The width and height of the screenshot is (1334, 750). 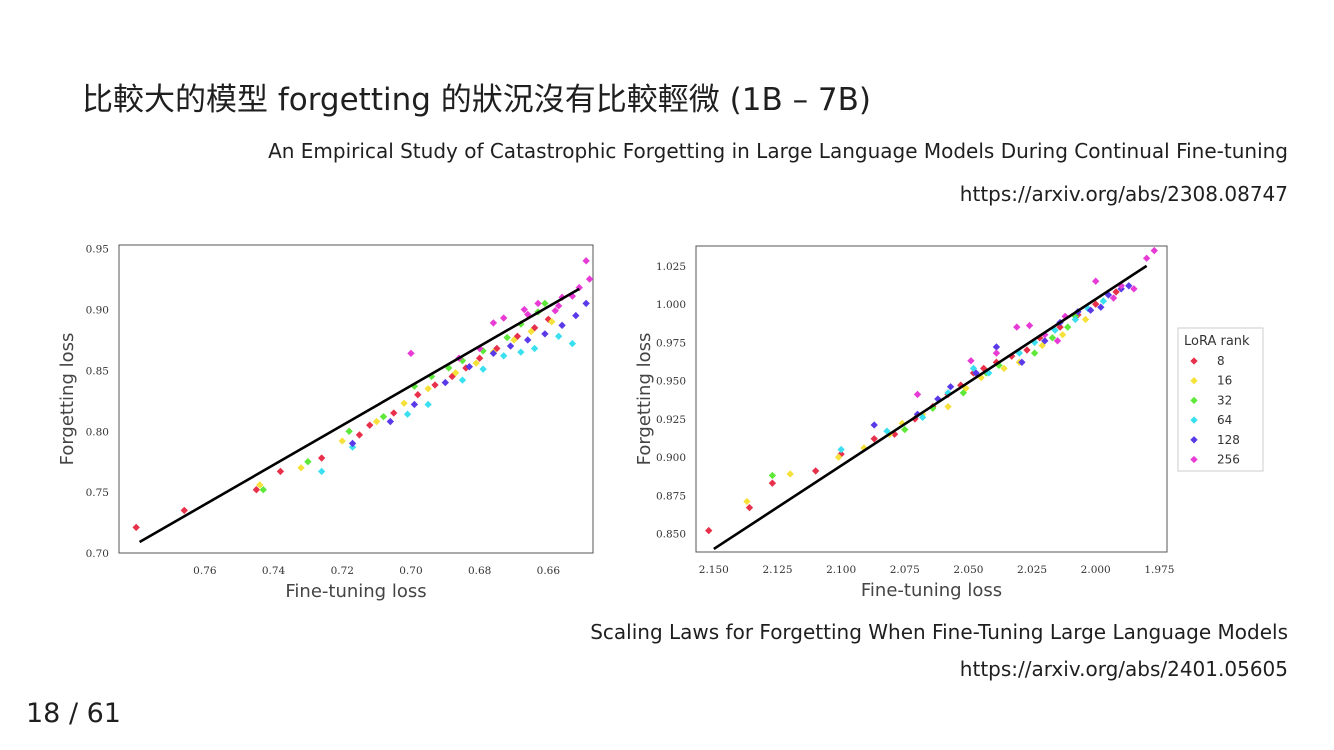 What do you see at coordinates (841, 570) in the screenshot?
I see `x-tick-label: 2.100` at bounding box center [841, 570].